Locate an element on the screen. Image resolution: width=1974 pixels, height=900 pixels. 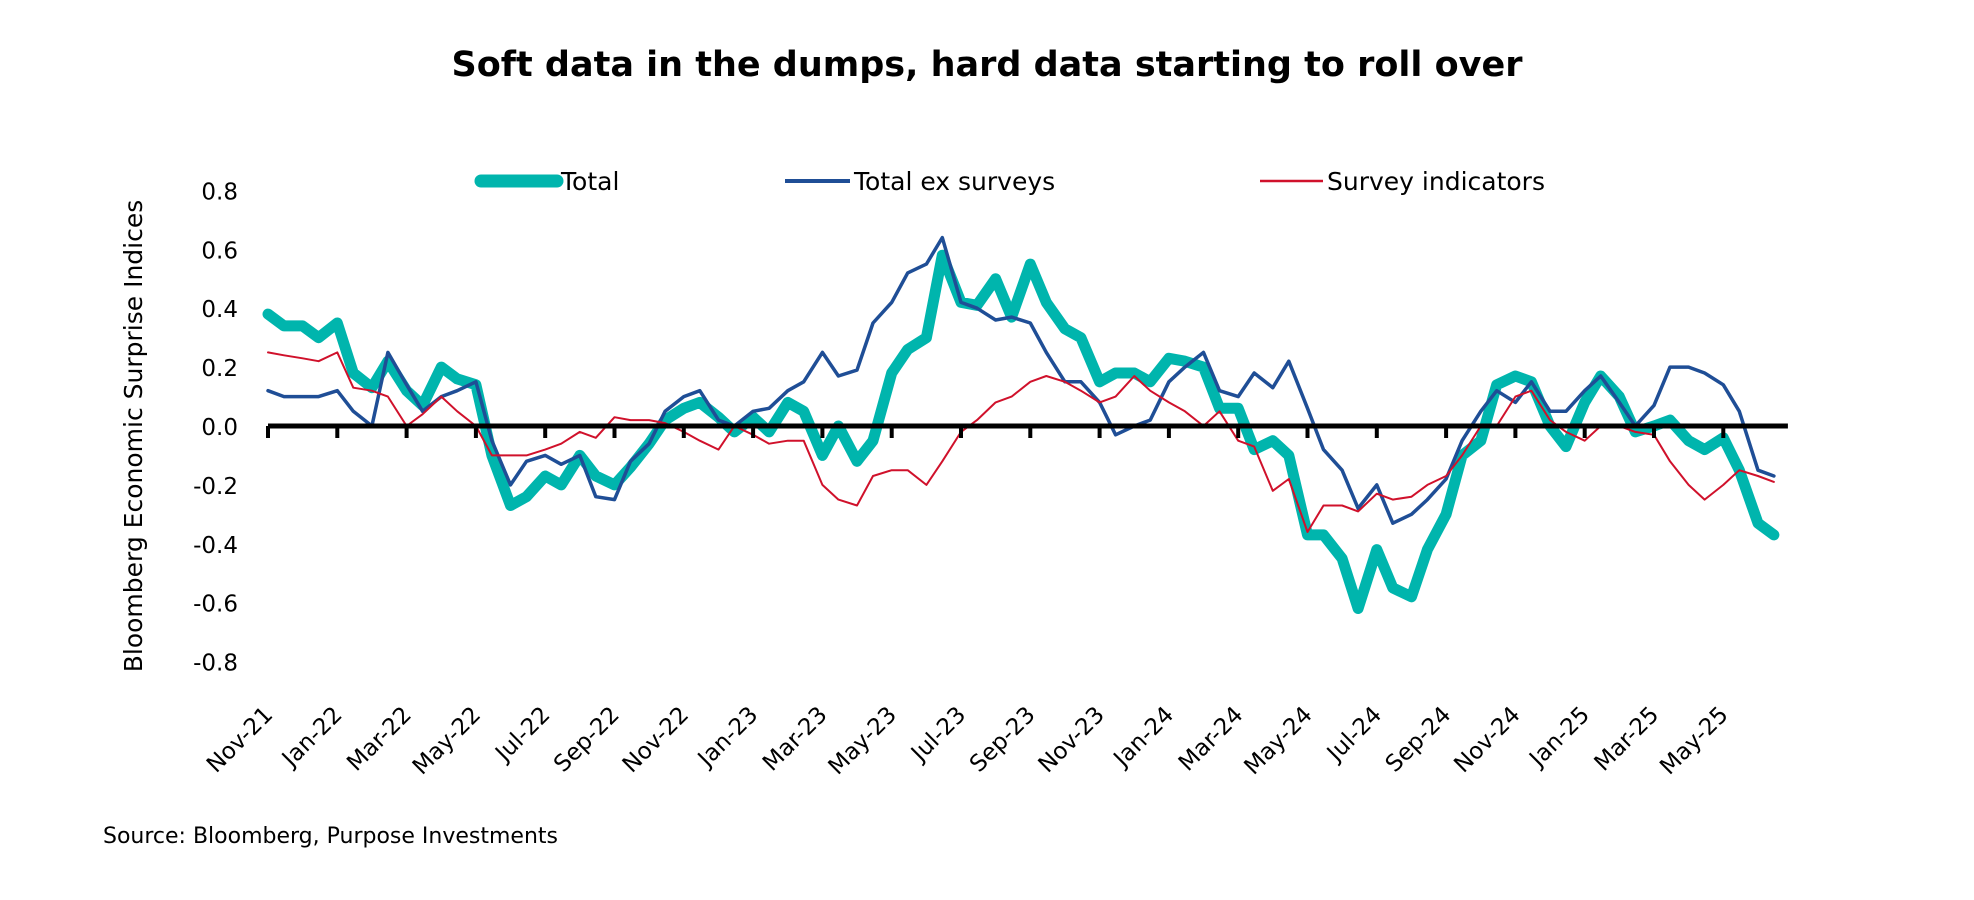
x-tick-label: May-25 is located at coordinates (1694, 741).